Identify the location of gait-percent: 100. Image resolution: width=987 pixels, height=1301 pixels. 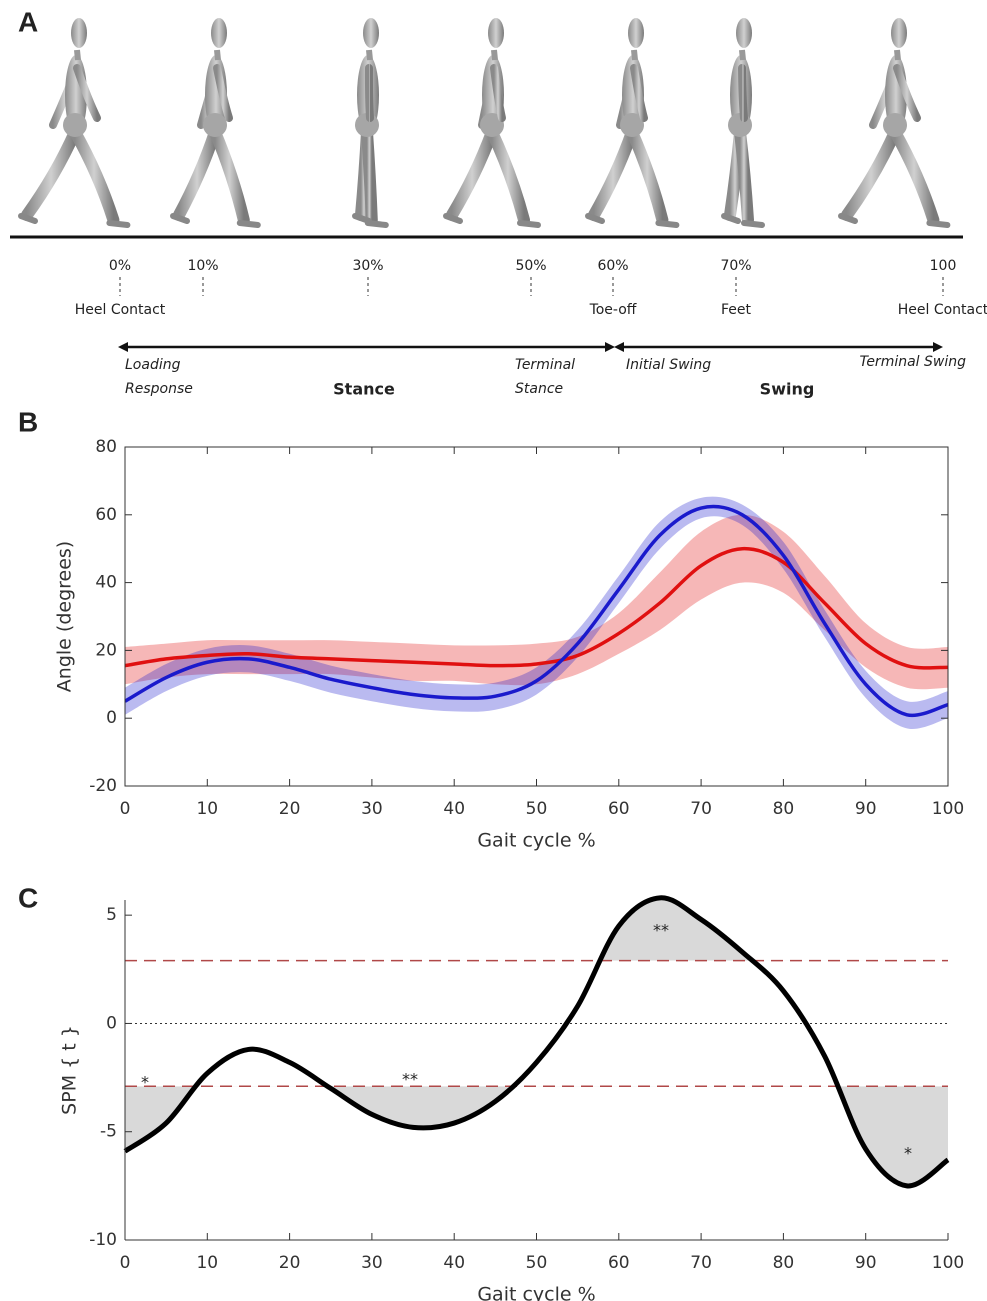
(943, 266).